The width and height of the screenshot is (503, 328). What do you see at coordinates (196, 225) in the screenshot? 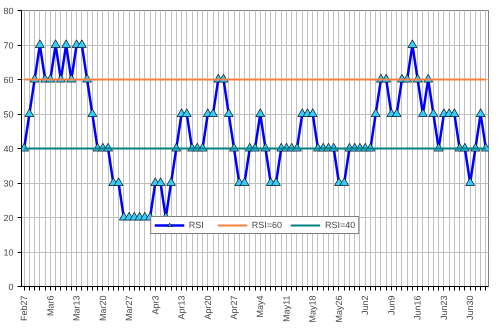
I see `legend-label: RSI` at bounding box center [196, 225].